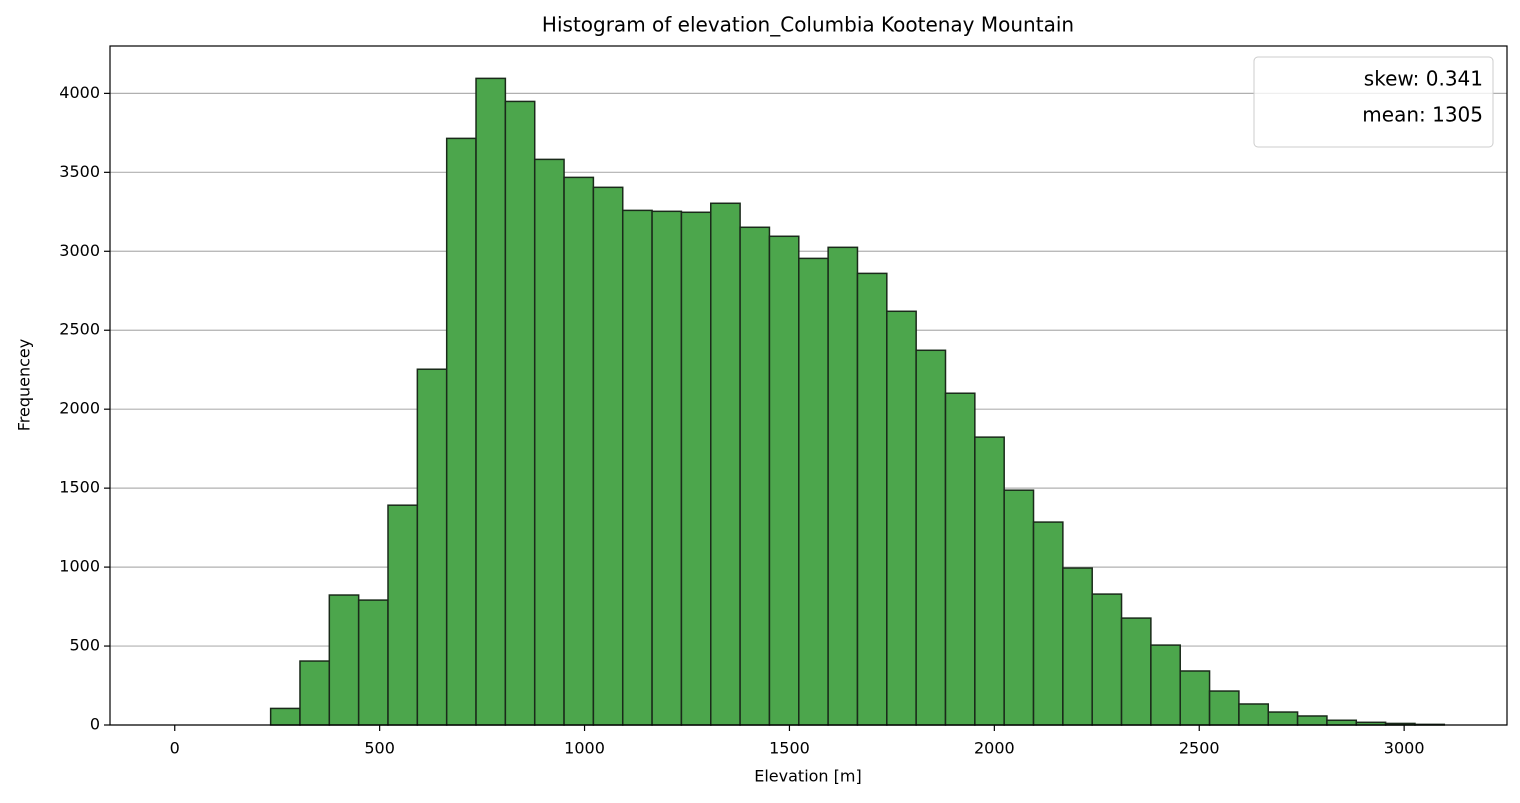 Image resolution: width=1520 pixels, height=803 pixels. What do you see at coordinates (79, 250) in the screenshot?
I see `y-tick-label: 3000` at bounding box center [79, 250].